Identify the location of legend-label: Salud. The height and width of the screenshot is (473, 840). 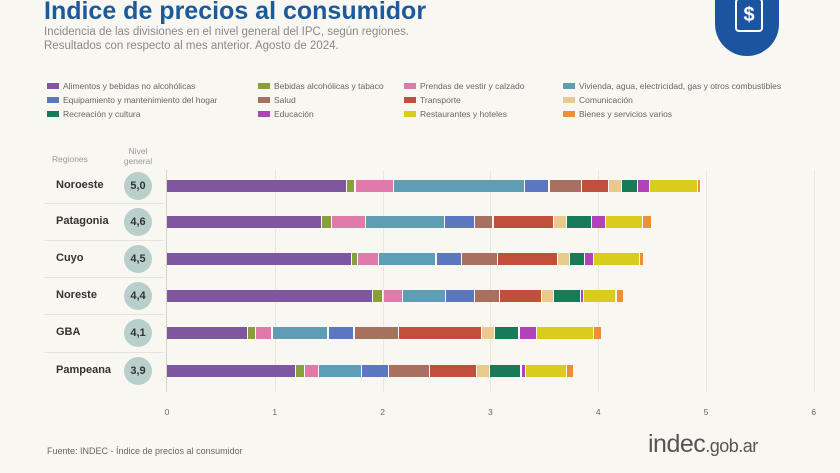
(285, 100).